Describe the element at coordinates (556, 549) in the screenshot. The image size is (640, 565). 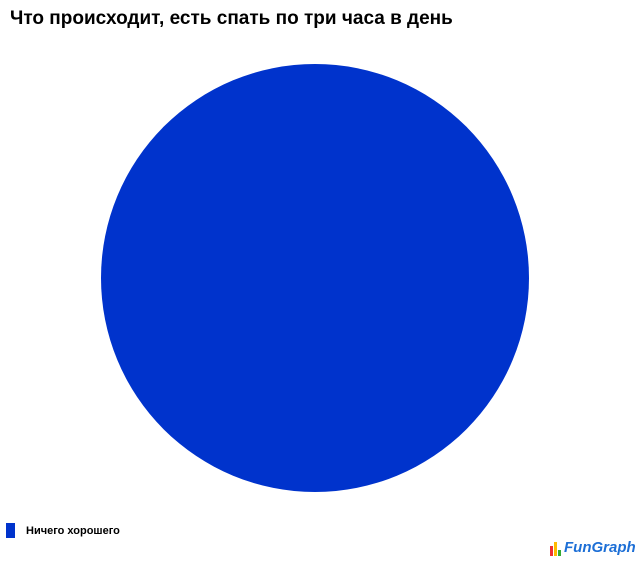
I see `logo-bars-icon` at that location.